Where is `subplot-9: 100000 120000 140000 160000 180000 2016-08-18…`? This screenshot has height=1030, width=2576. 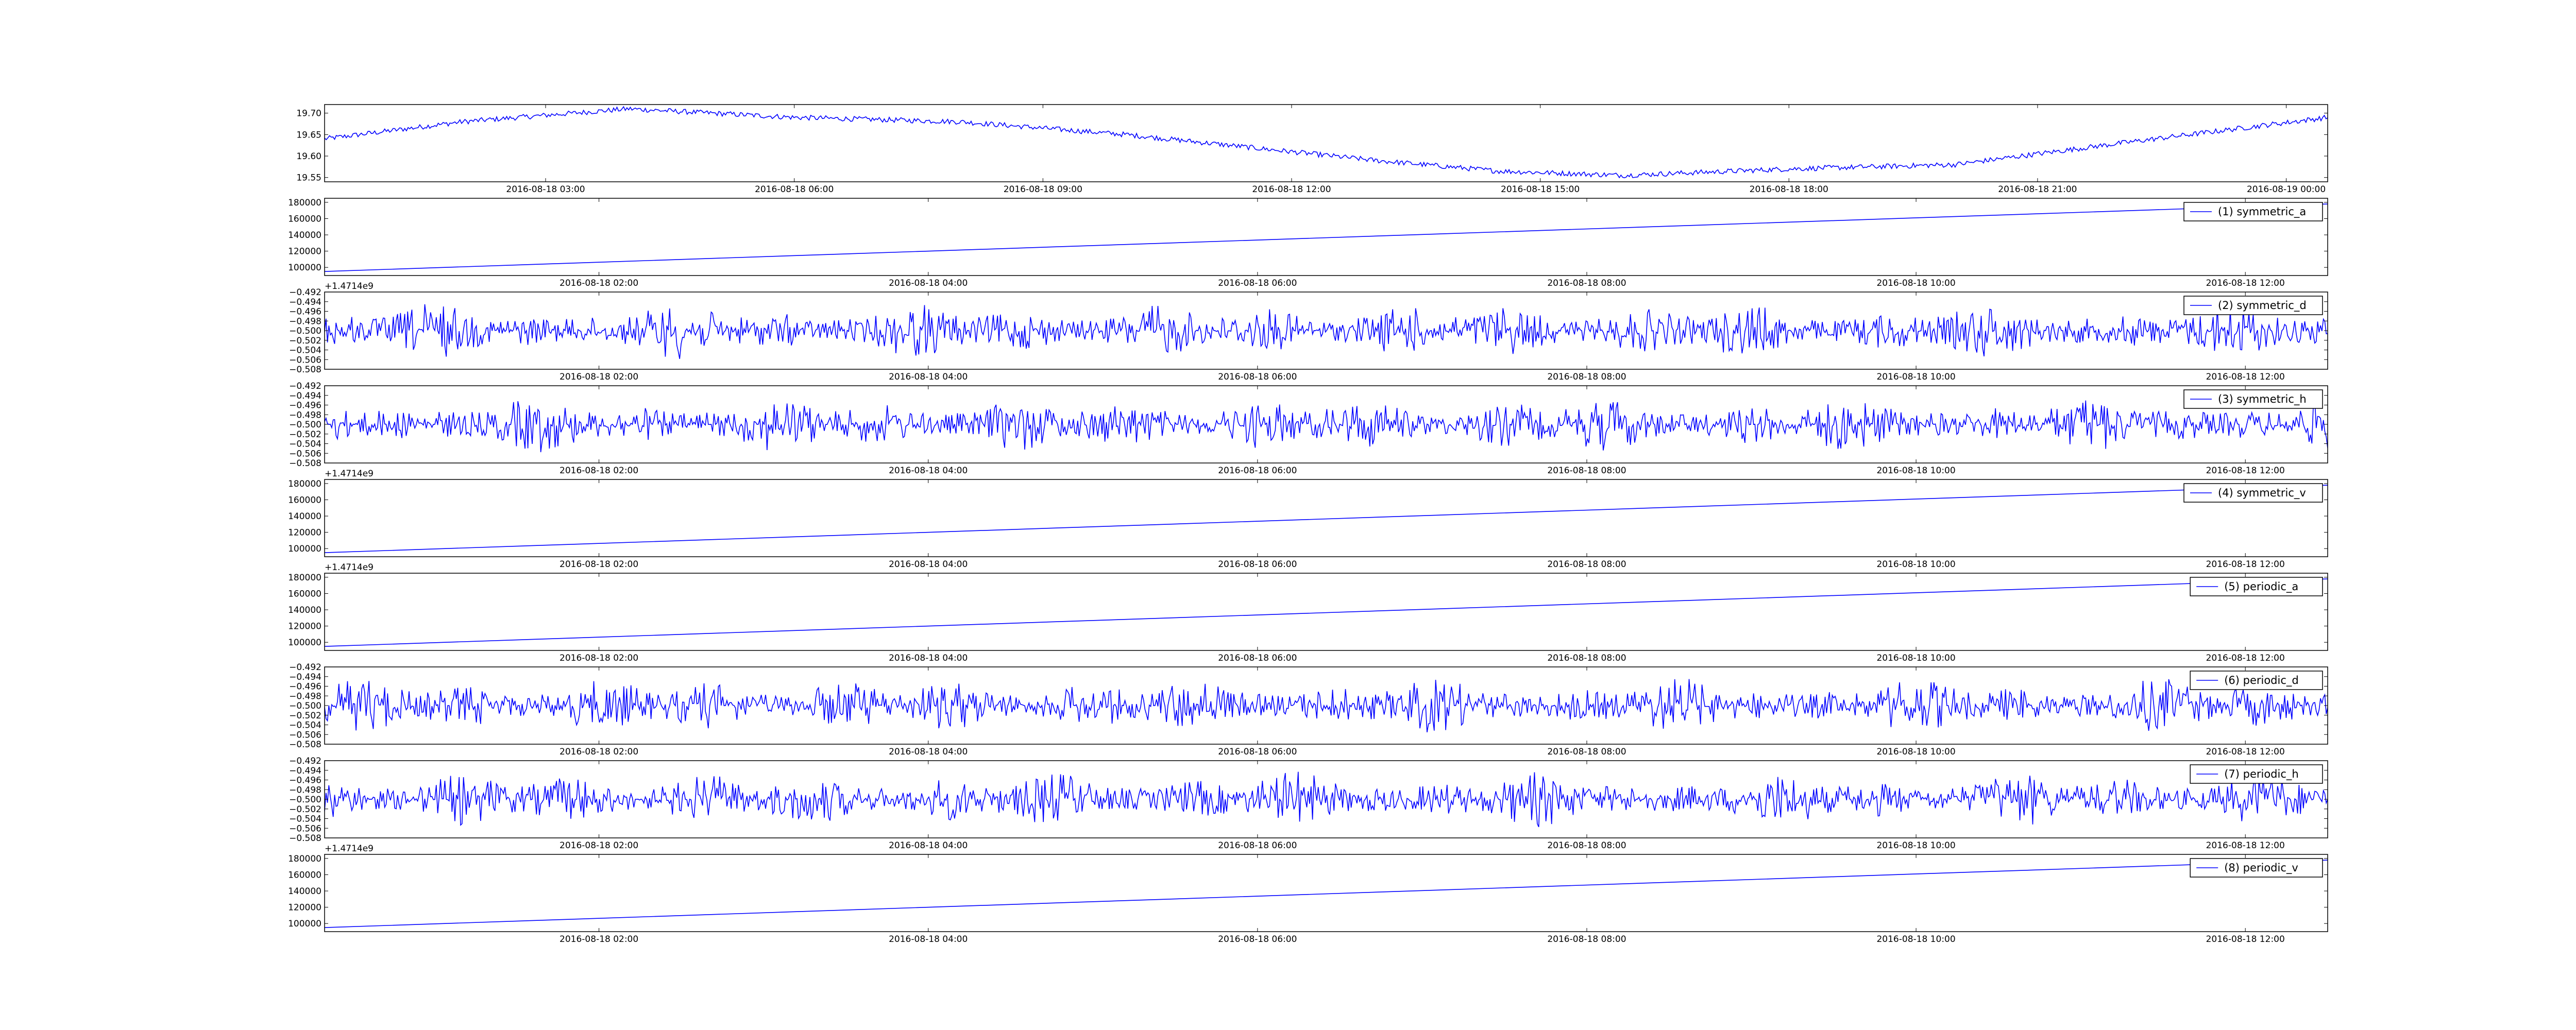 subplot-9: 100000 120000 140000 160000 180000 2016-08-18… is located at coordinates (1308, 900).